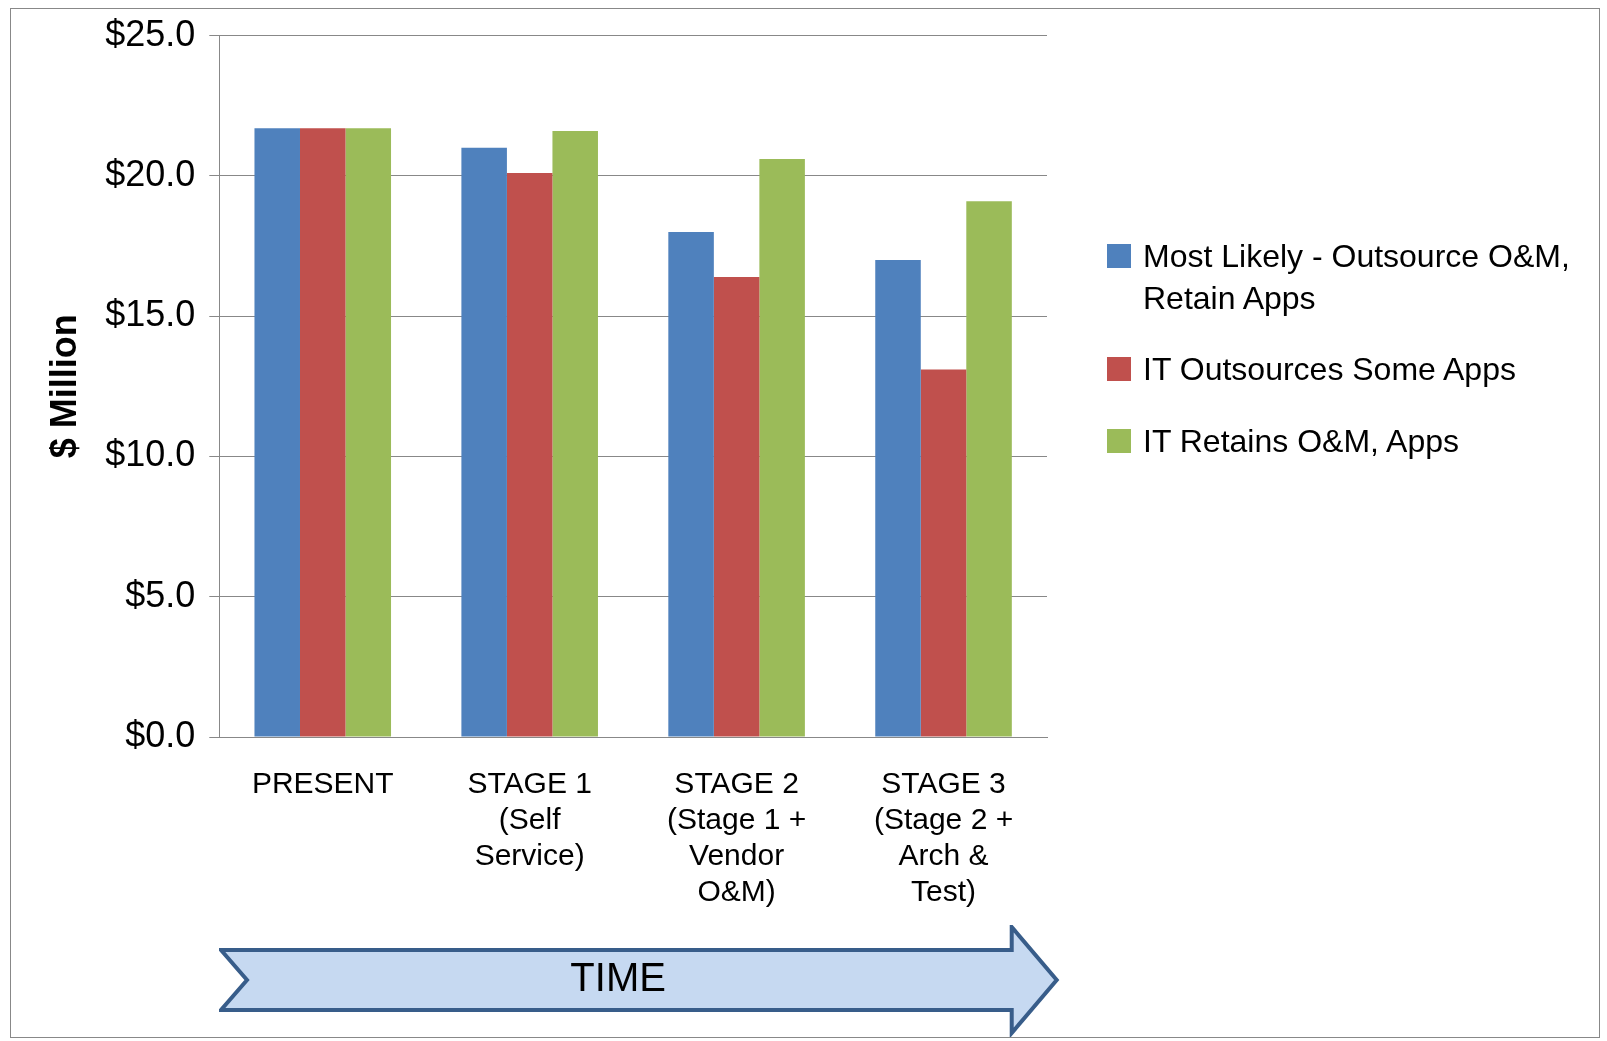  What do you see at coordinates (63, 386) in the screenshot?
I see `y-axis-title: $ Million` at bounding box center [63, 386].